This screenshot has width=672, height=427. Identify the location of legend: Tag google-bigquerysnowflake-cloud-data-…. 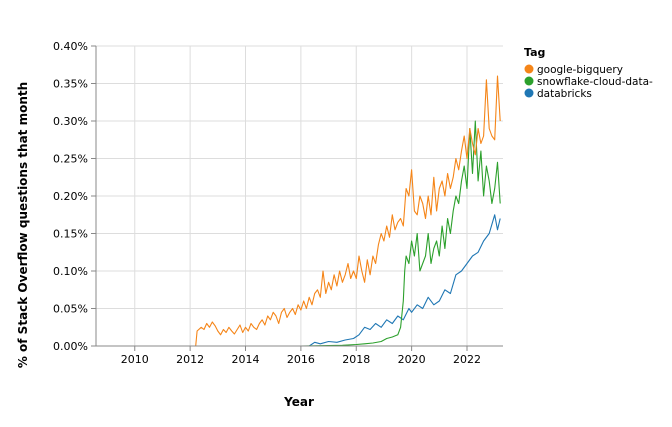
(588, 73).